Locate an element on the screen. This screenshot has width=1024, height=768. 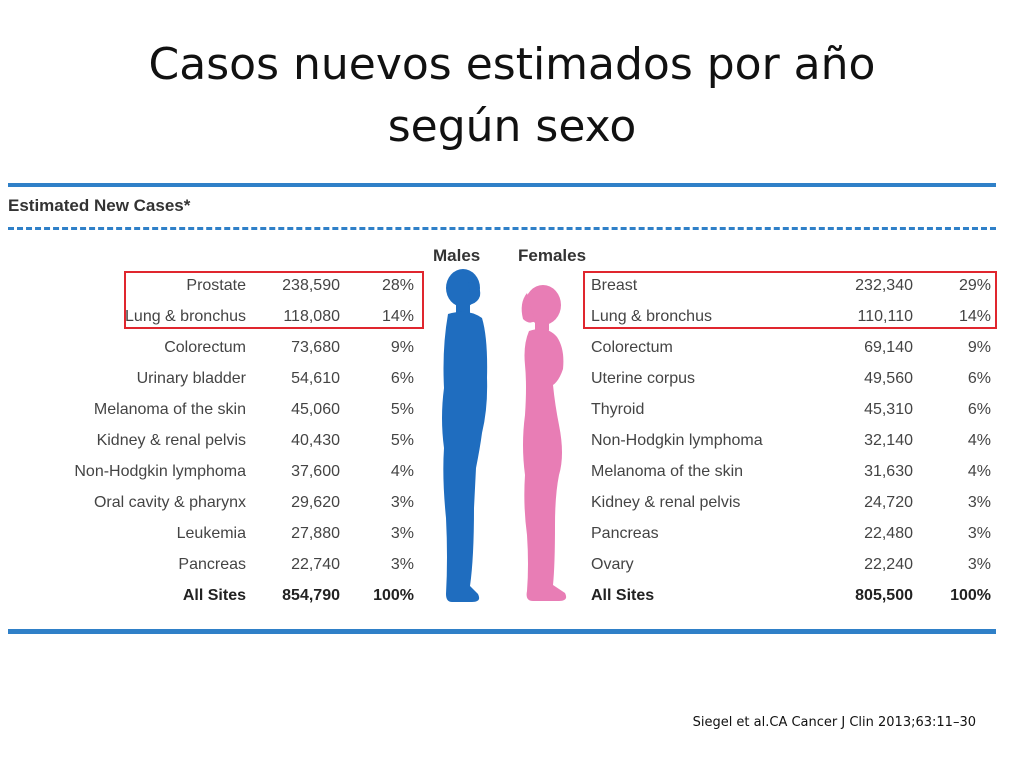
slide-title-line2: según sexo is located at coordinates (512, 126).